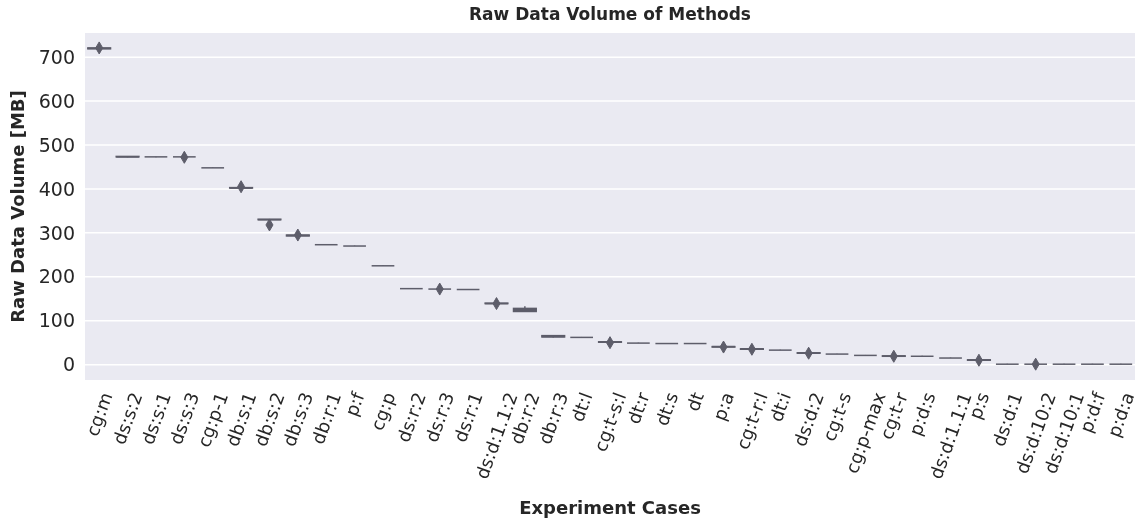 The image size is (1142, 522). I want to click on y-tick-label: 600, so click(56, 100).